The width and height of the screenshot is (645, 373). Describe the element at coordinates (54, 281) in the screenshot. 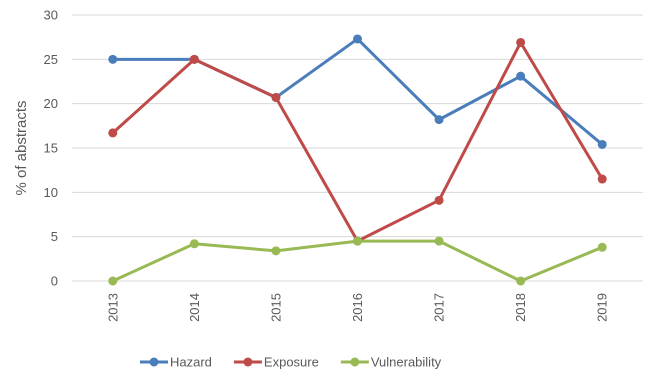

I see `y-tick-label: 0` at that location.